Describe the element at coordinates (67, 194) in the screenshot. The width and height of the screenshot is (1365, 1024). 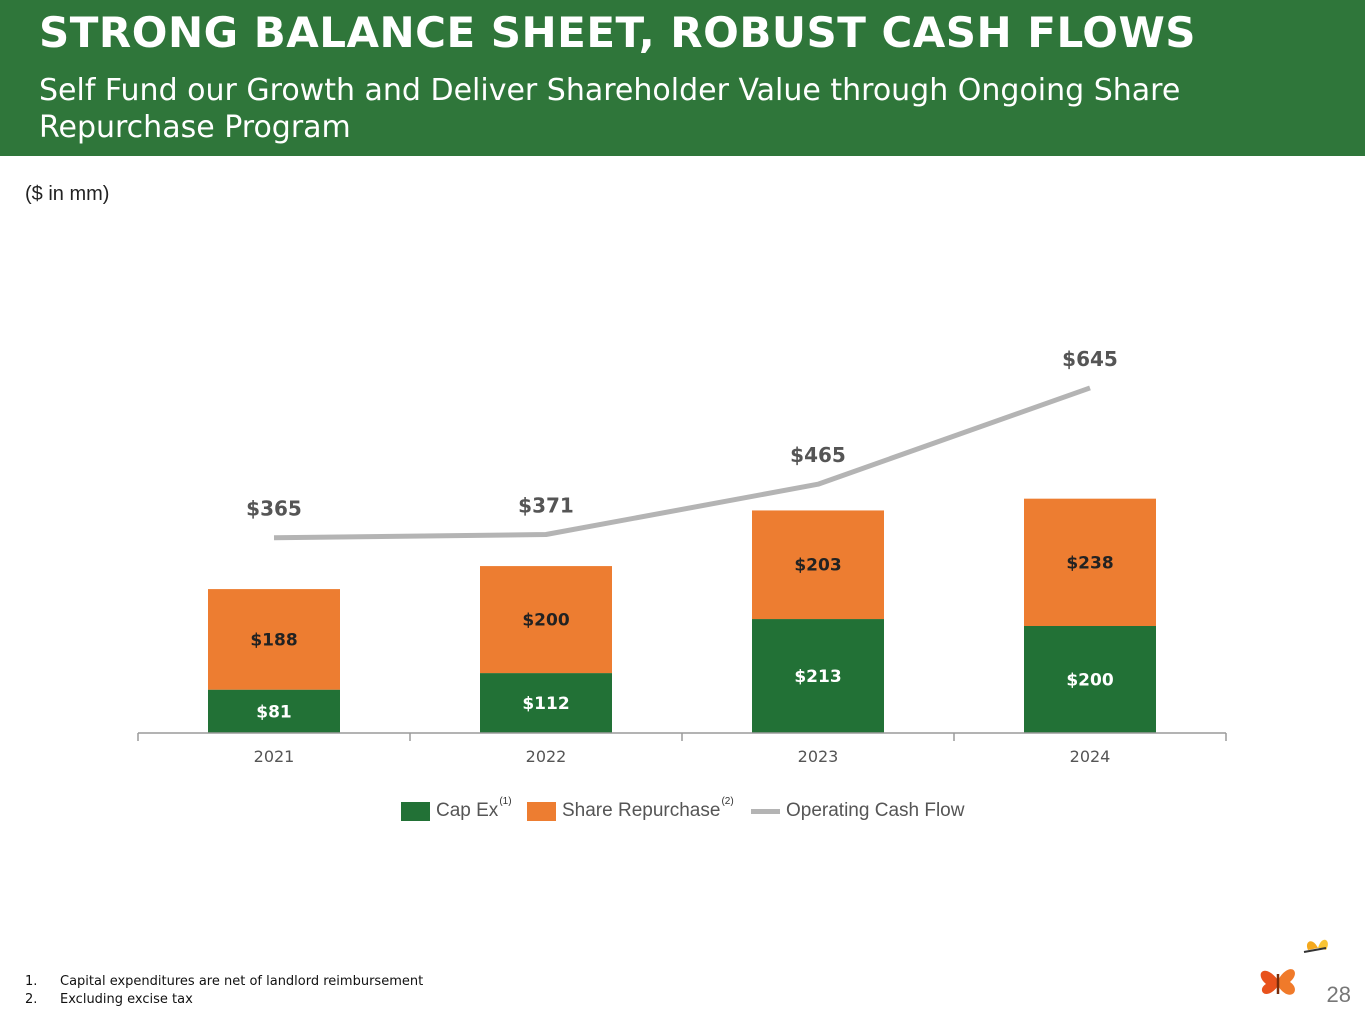
I see `units-label: ($ in mm)` at that location.